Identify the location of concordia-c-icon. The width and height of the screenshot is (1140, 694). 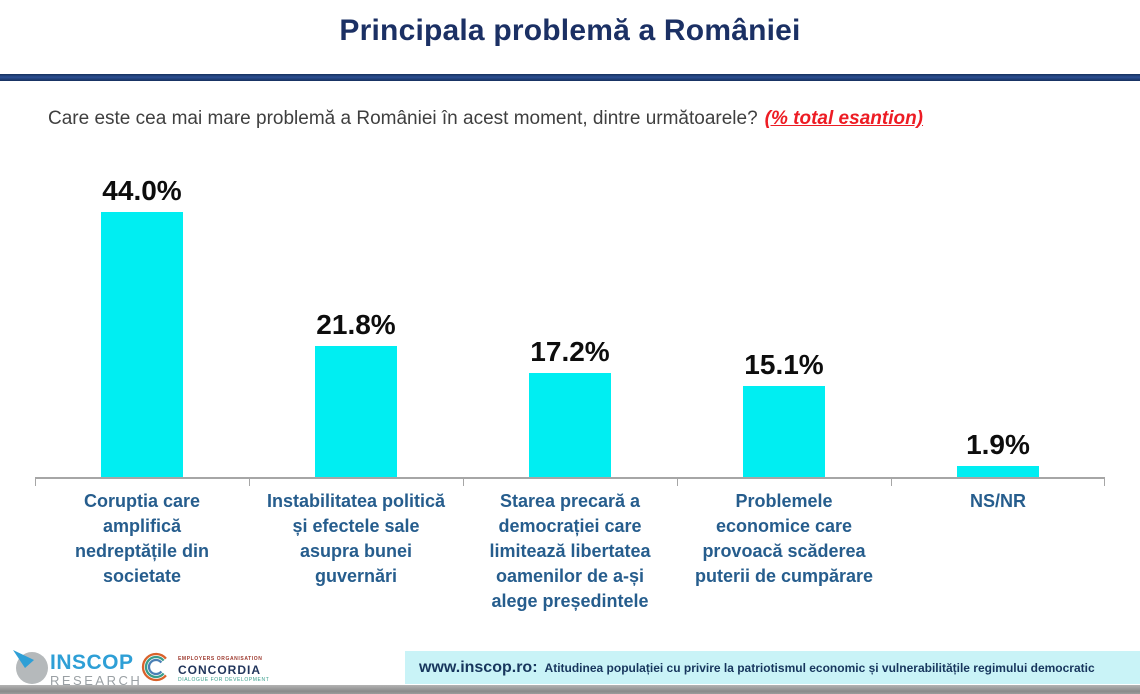
(156, 669).